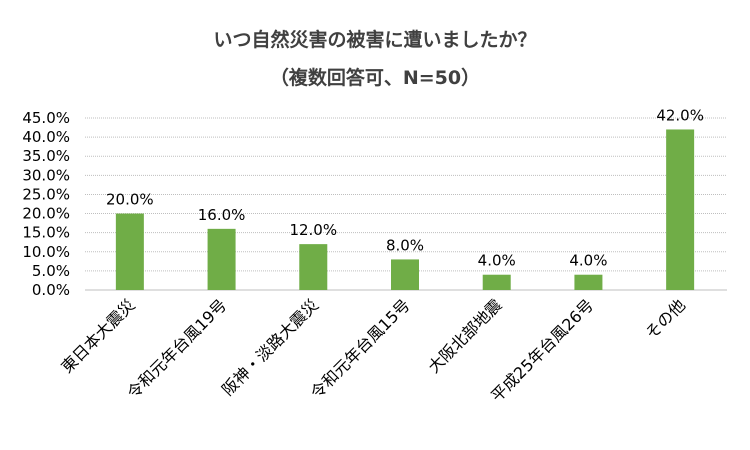  Describe the element at coordinates (680, 115) in the screenshot. I see `data-label: 42.0%` at that location.